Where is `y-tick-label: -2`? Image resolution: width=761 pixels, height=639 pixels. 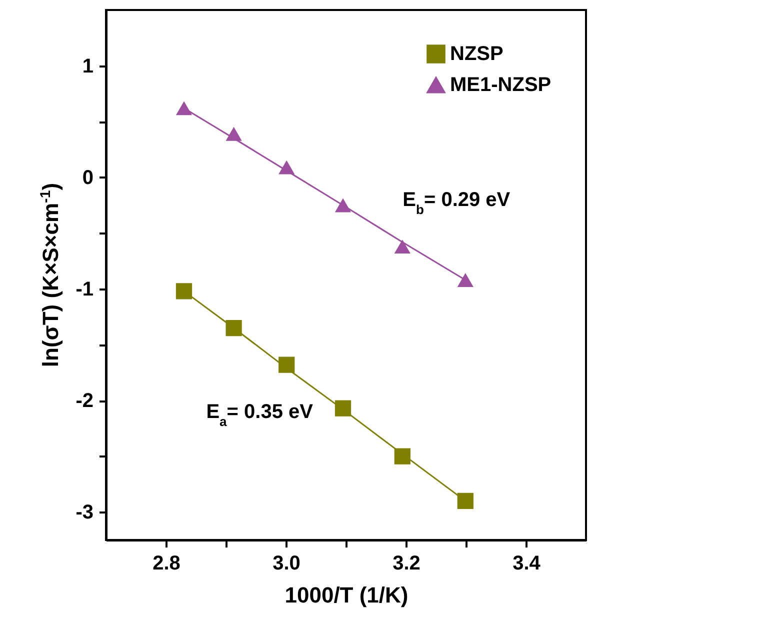
y-tick-label: -2 is located at coordinates (85, 401).